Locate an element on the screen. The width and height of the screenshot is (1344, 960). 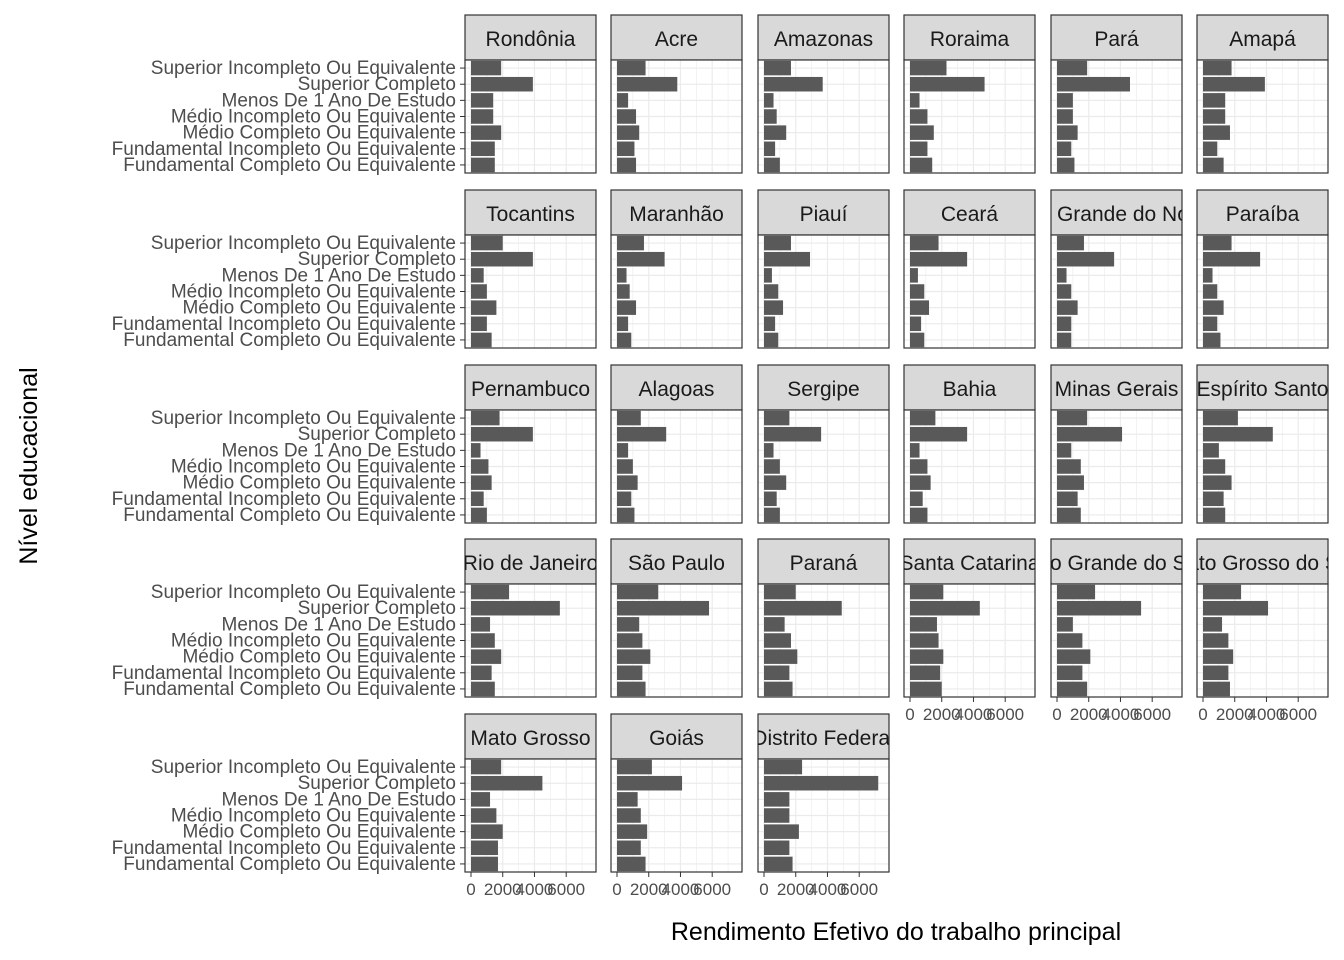
facet-strip-label: Paraná is located at coordinates (824, 563).